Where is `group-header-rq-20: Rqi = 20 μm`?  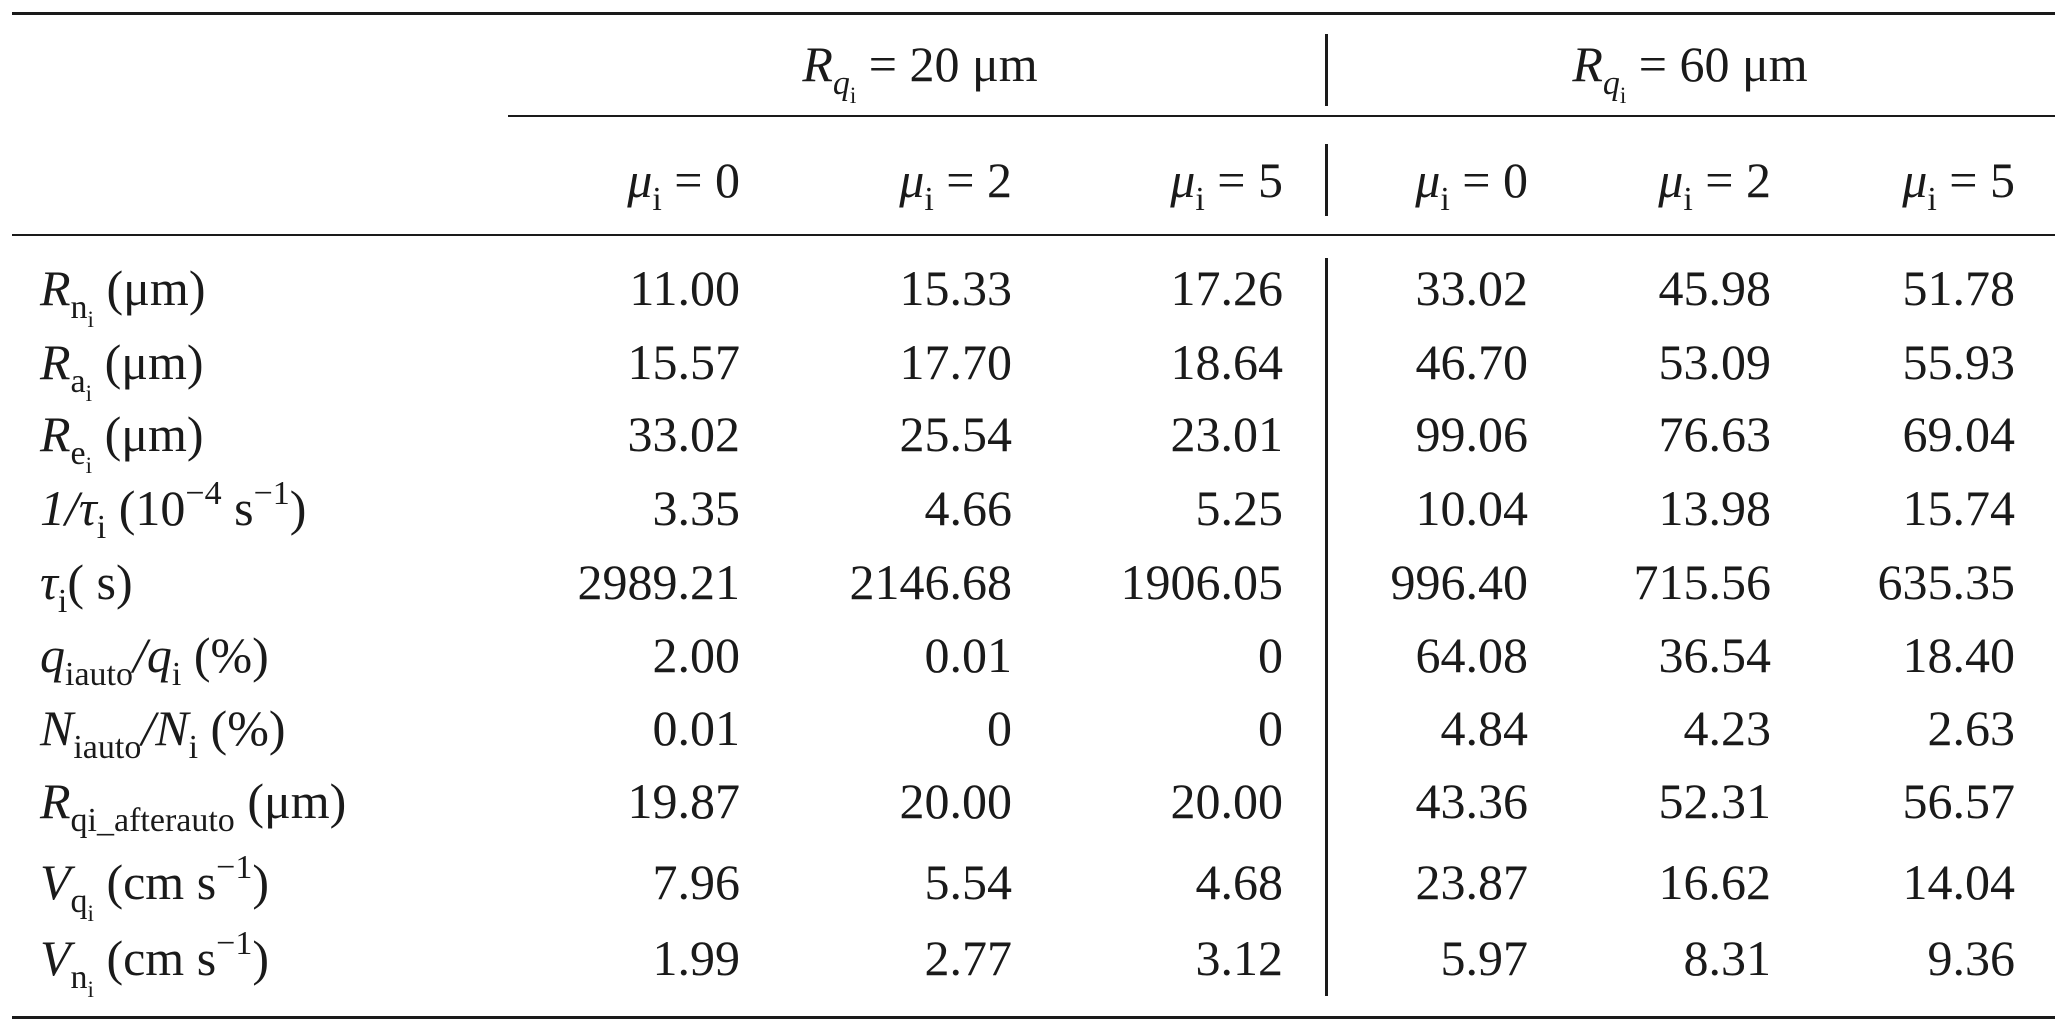
group-header-rq-20: Rqi = 20 μm is located at coordinates (920, 72).